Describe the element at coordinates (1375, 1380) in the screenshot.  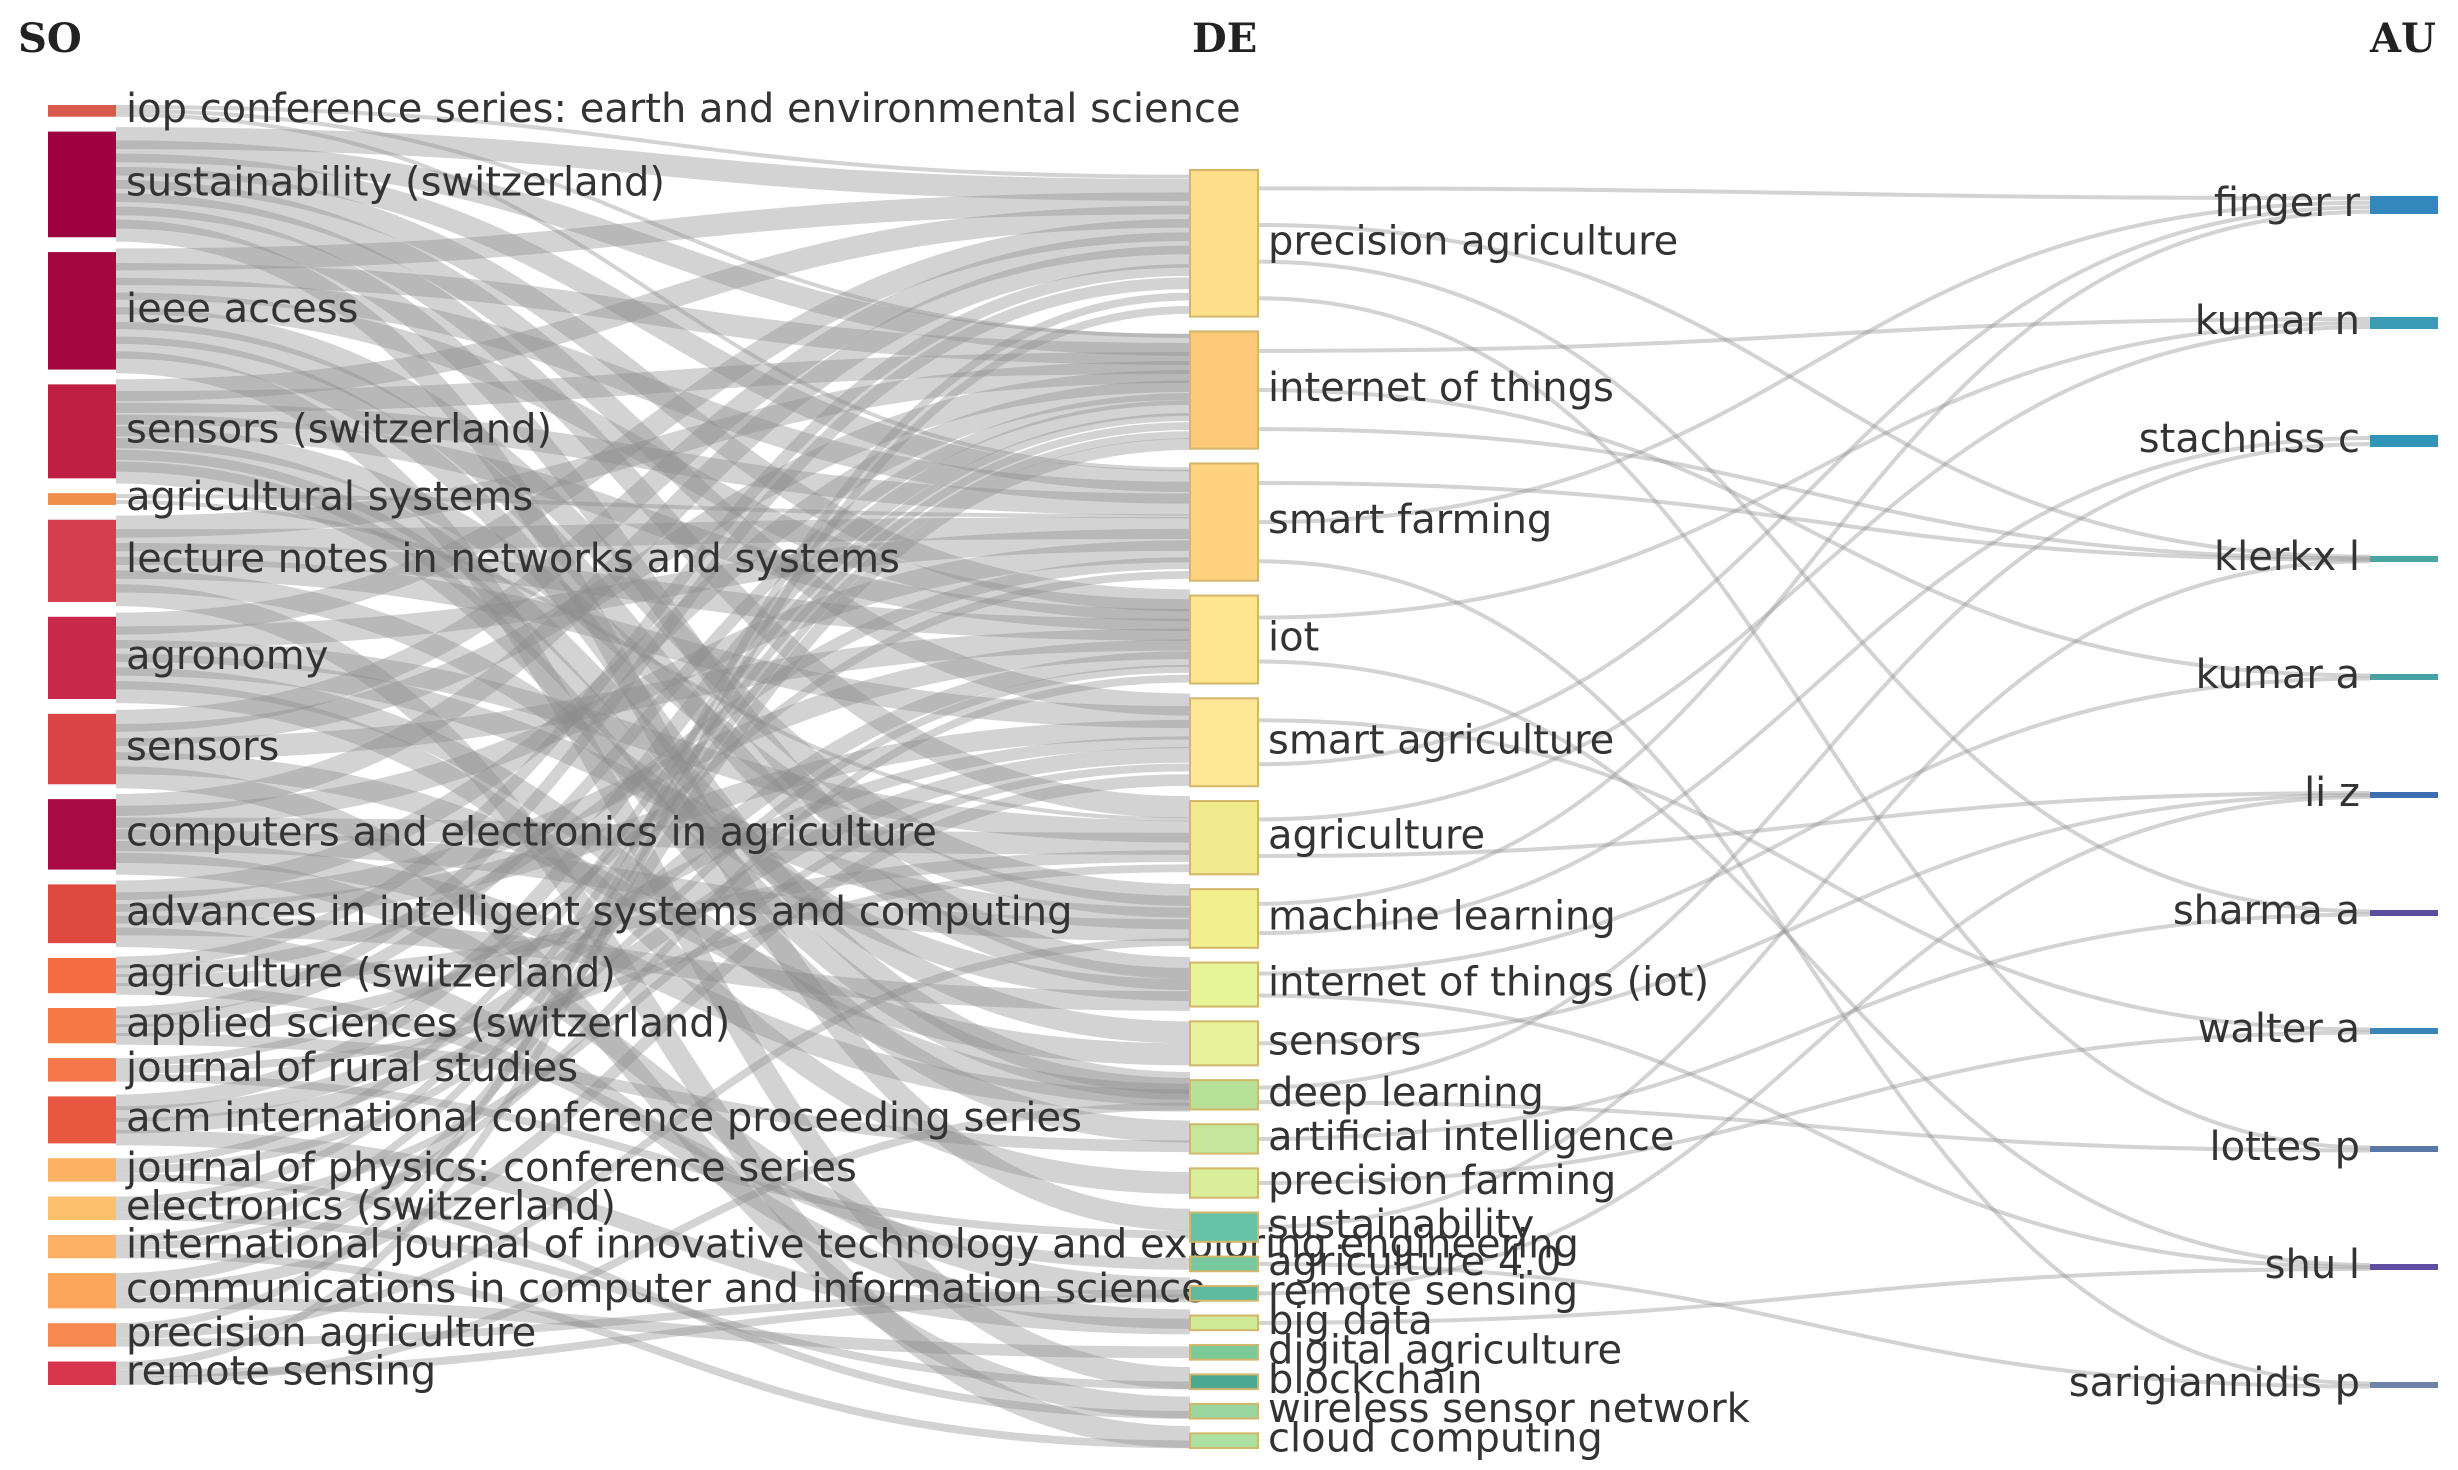
I see `de-node-label: blockchain` at that location.